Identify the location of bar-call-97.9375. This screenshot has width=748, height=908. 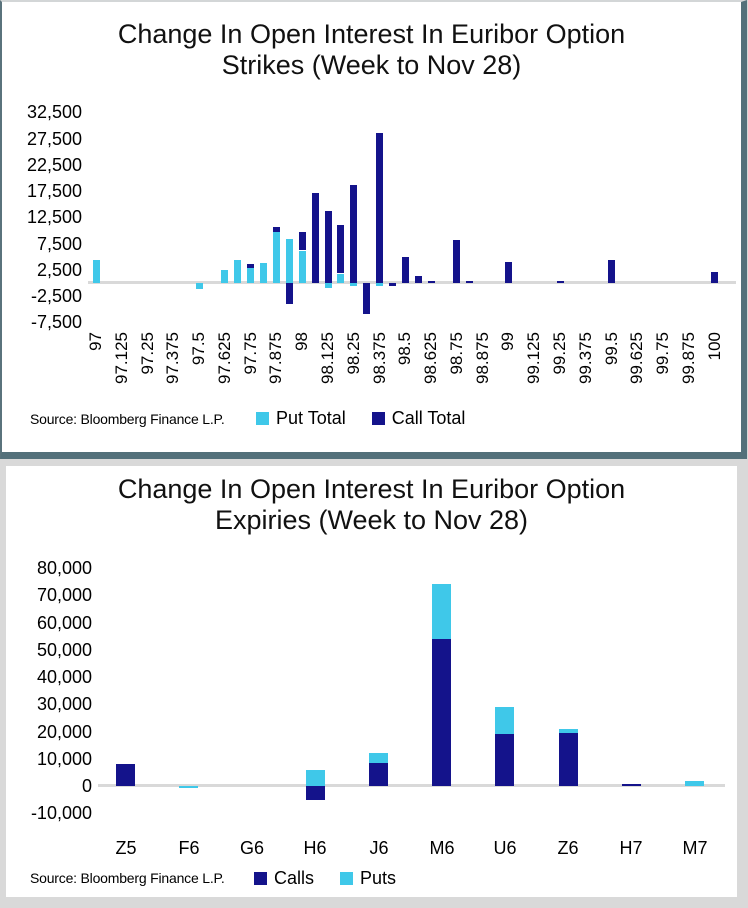
(289, 293).